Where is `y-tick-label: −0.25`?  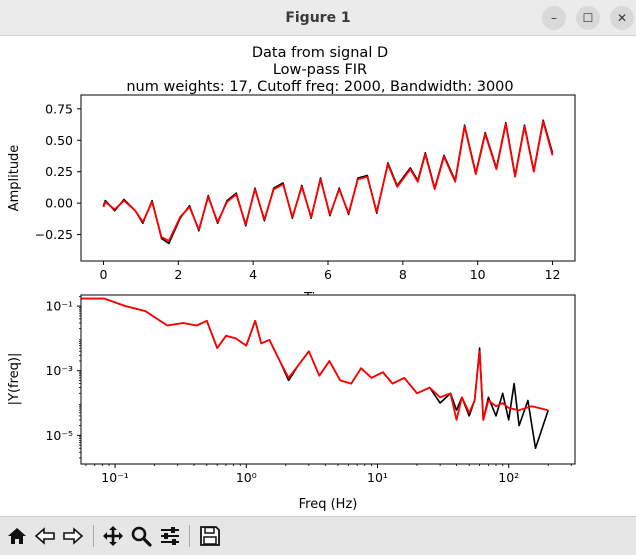 y-tick-label: −0.25 is located at coordinates (54, 234).